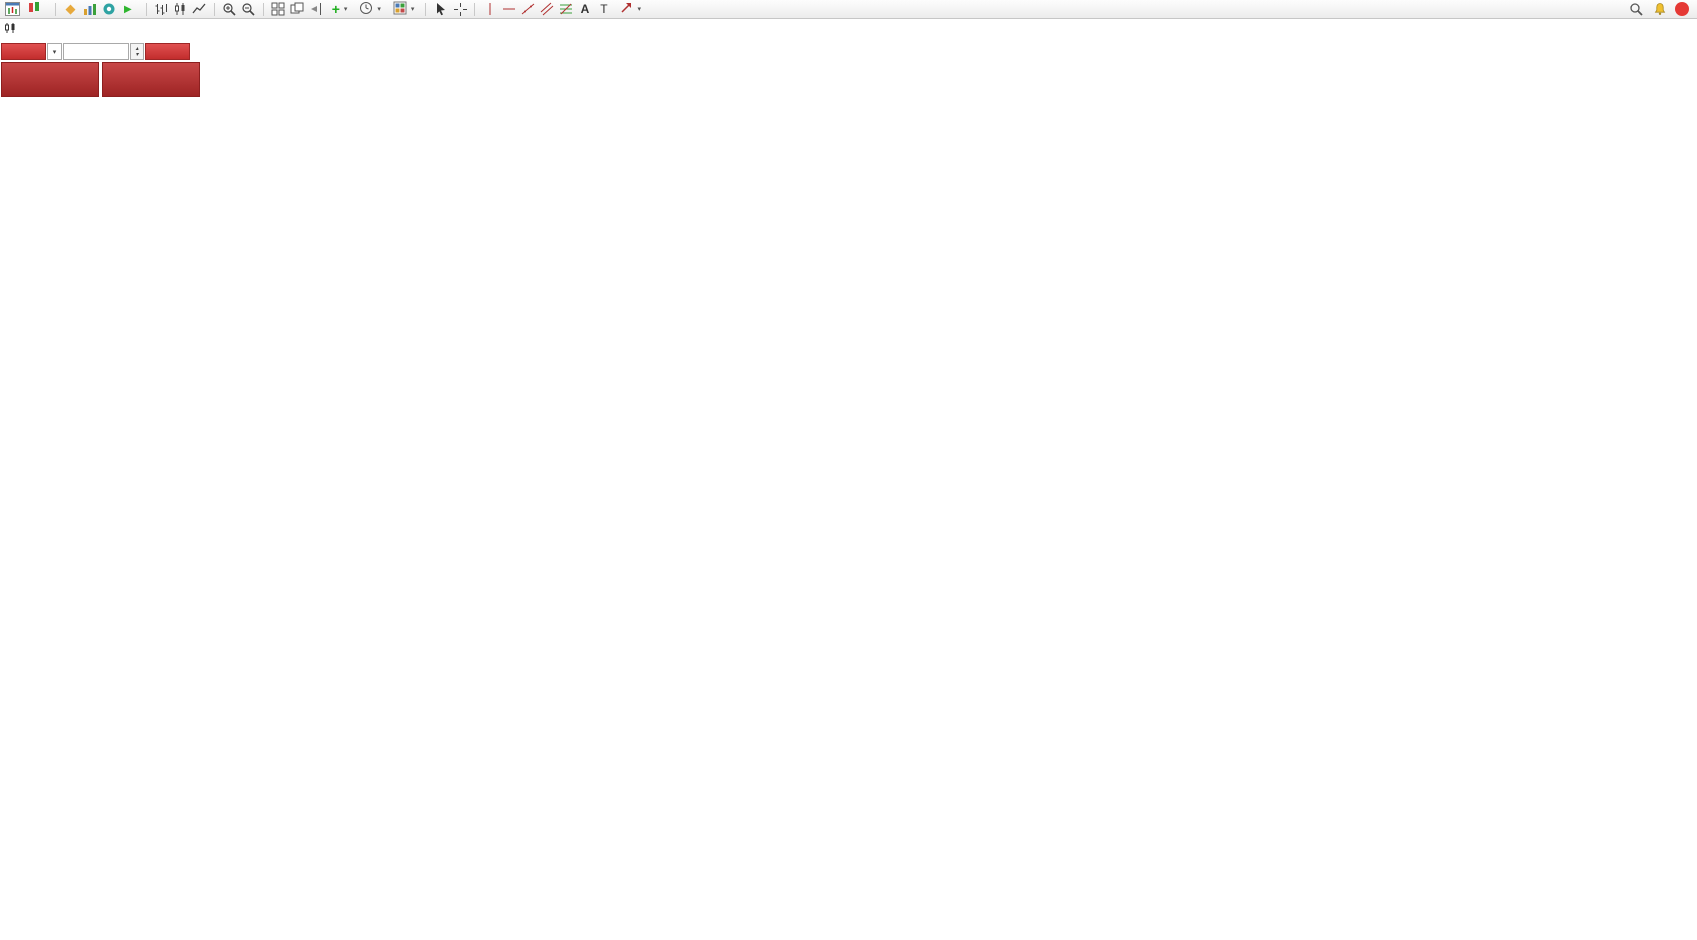 Image resolution: width=1697 pixels, height=940 pixels. Describe the element at coordinates (229, 9) in the screenshot. I see `zoom-in-icon` at that location.